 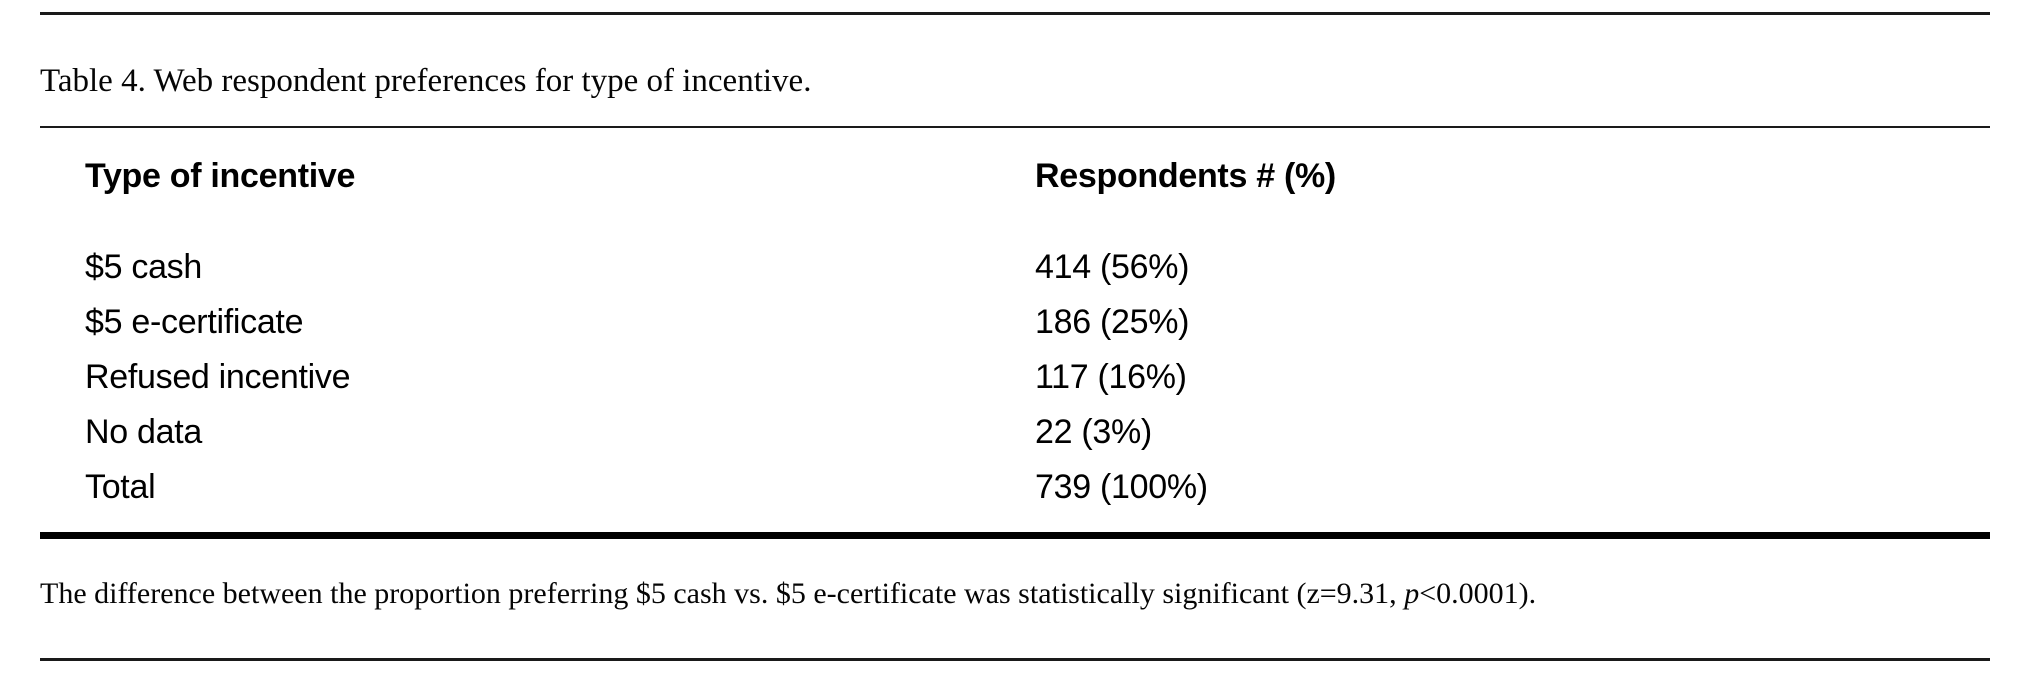 I want to click on table-row: No data 22 (3%), so click(x=1037, y=432).